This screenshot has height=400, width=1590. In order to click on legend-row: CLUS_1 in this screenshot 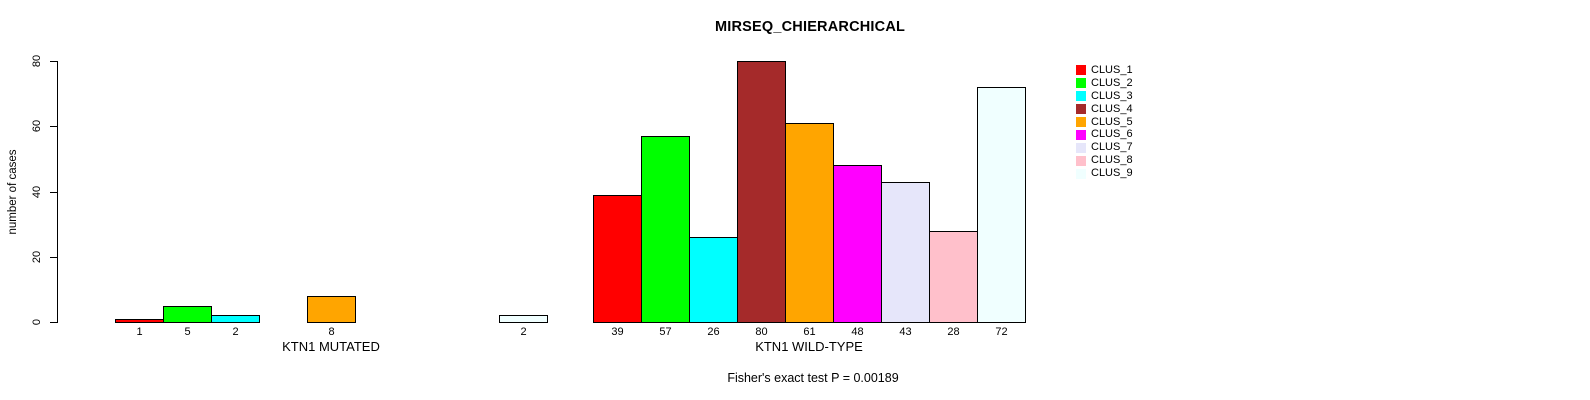, I will do `click(1104, 70)`.